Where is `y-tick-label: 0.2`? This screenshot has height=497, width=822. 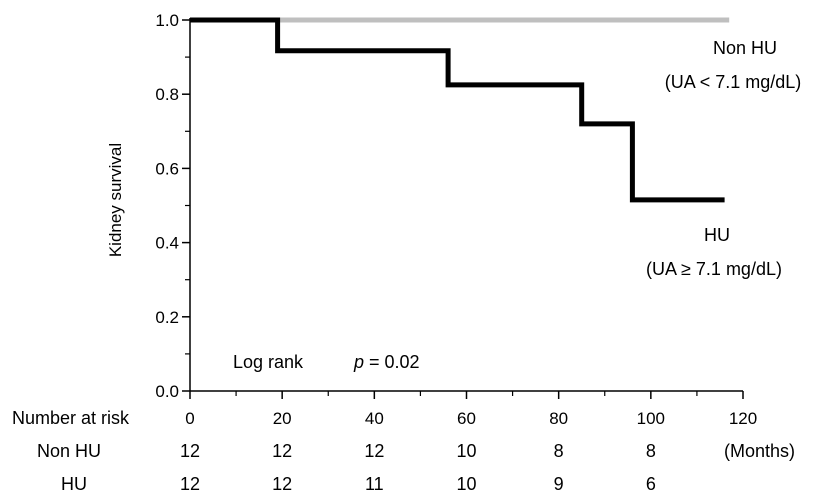 y-tick-label: 0.2 is located at coordinates (167, 317).